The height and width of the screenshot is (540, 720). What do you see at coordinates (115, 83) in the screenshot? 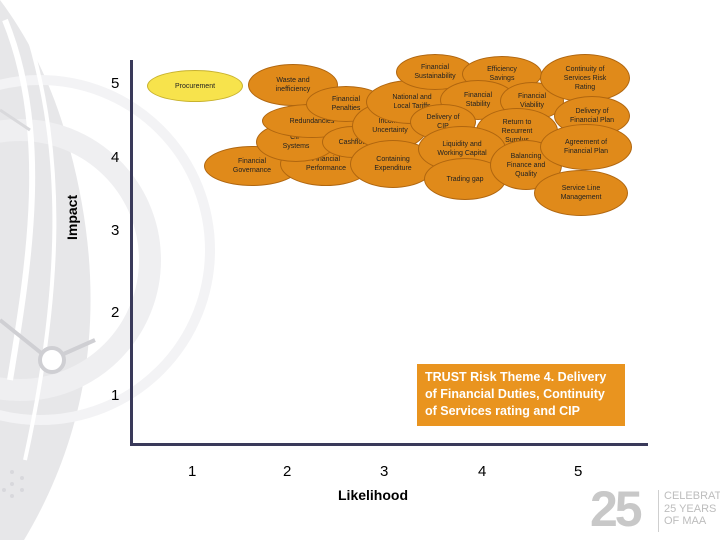
I see `y-tick-label: 5` at bounding box center [115, 83].